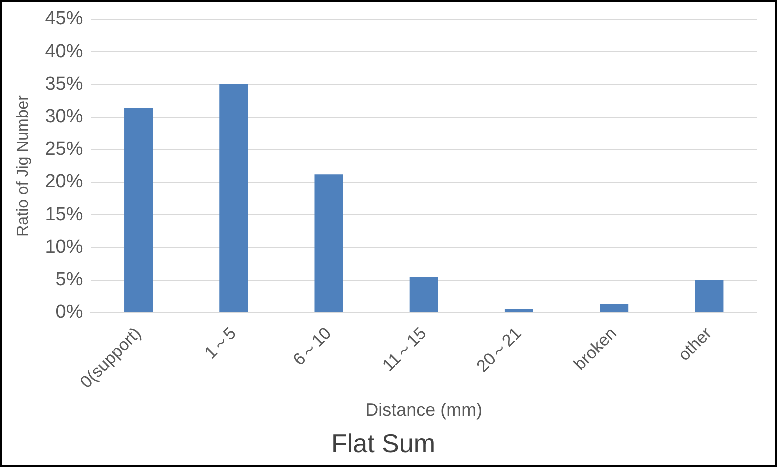  I want to click on x-tick-label: 1～5, so click(220, 343).